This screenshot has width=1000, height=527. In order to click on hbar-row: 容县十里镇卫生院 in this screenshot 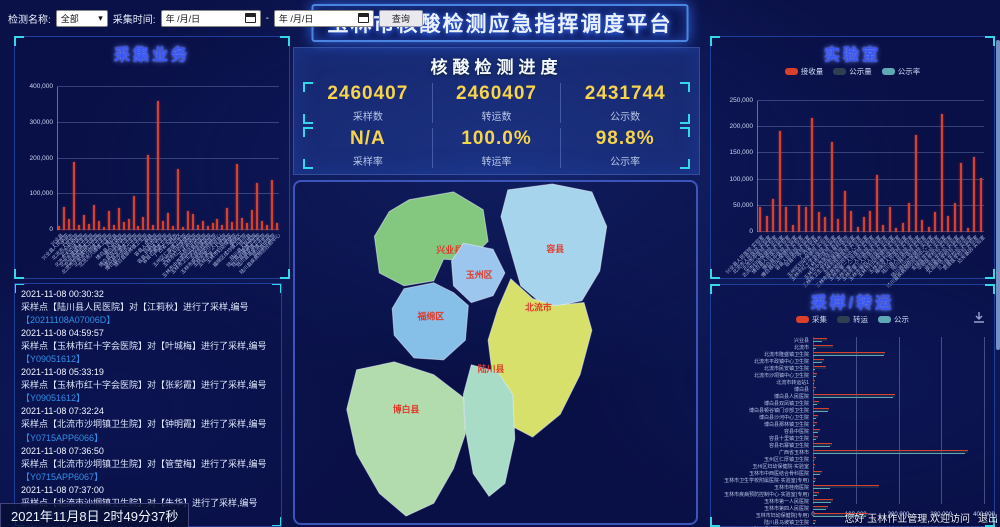, I will do `click(850, 438)`.